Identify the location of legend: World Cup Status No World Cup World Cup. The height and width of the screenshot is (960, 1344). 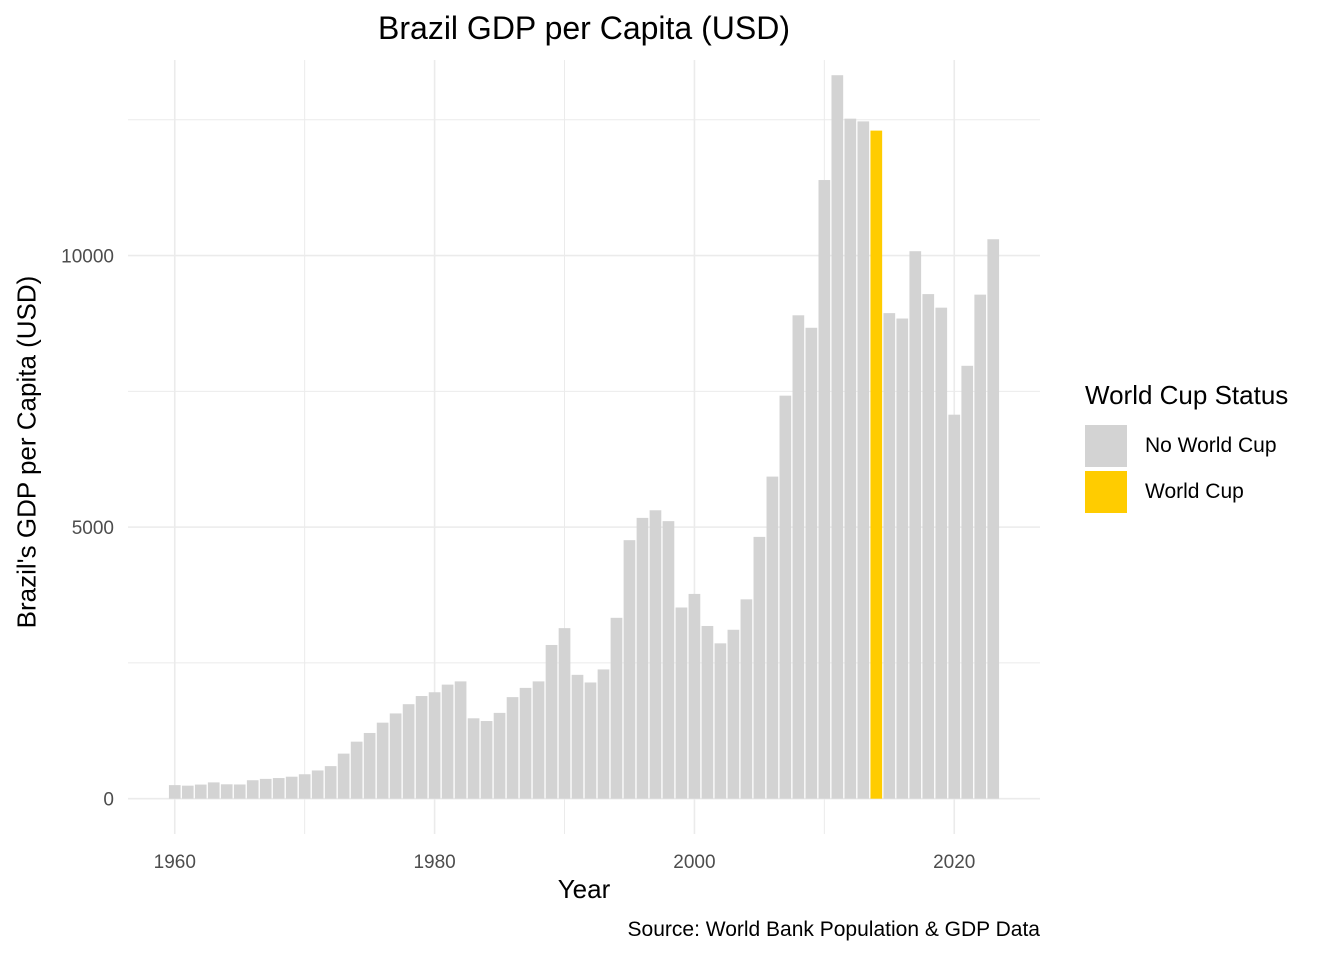
(1186, 447).